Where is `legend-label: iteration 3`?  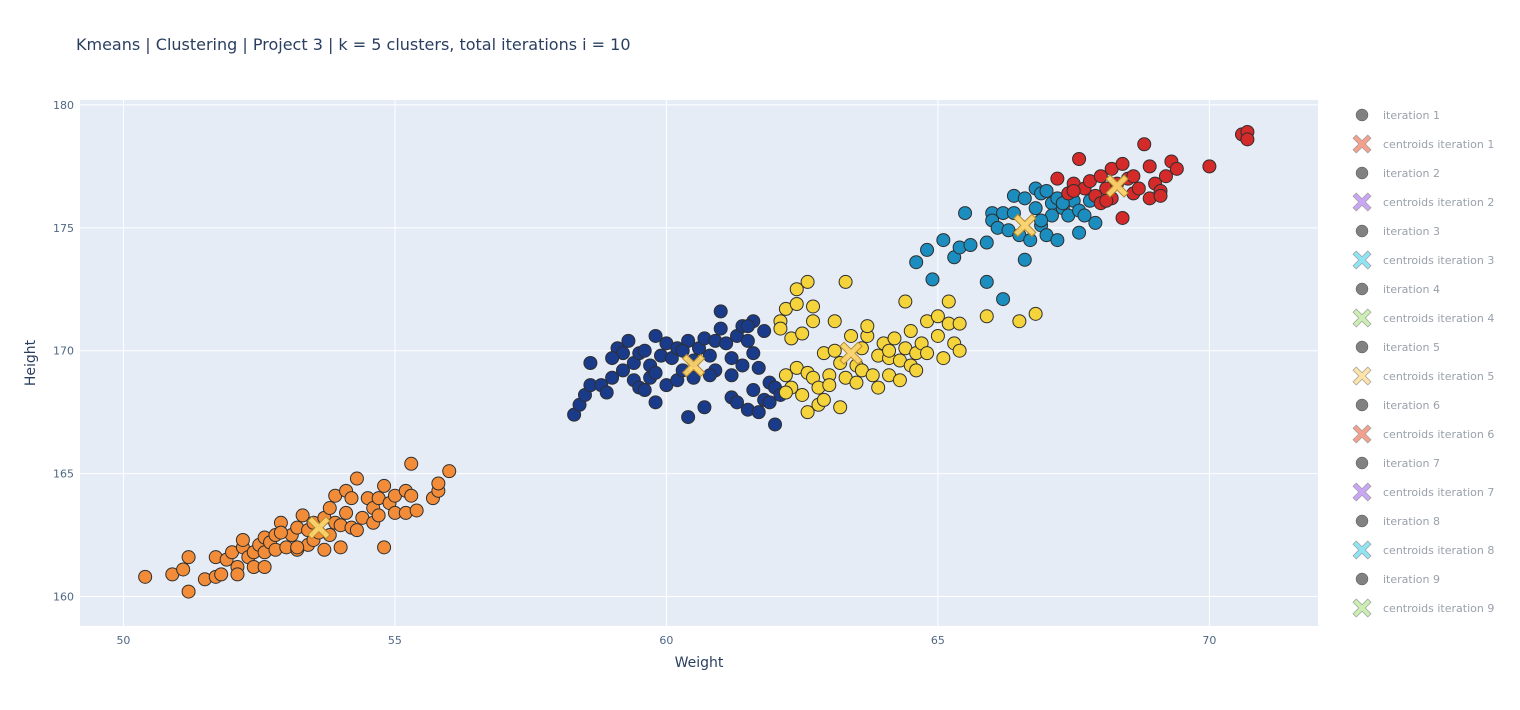
legend-label: iteration 3 is located at coordinates (1411, 231).